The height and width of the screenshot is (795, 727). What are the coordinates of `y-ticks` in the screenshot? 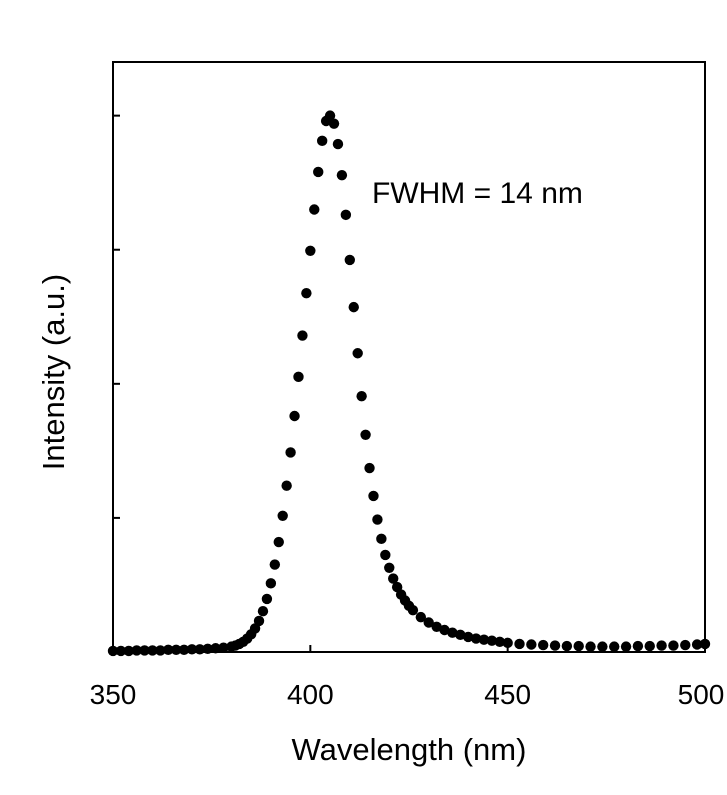 It's located at (116, 316).